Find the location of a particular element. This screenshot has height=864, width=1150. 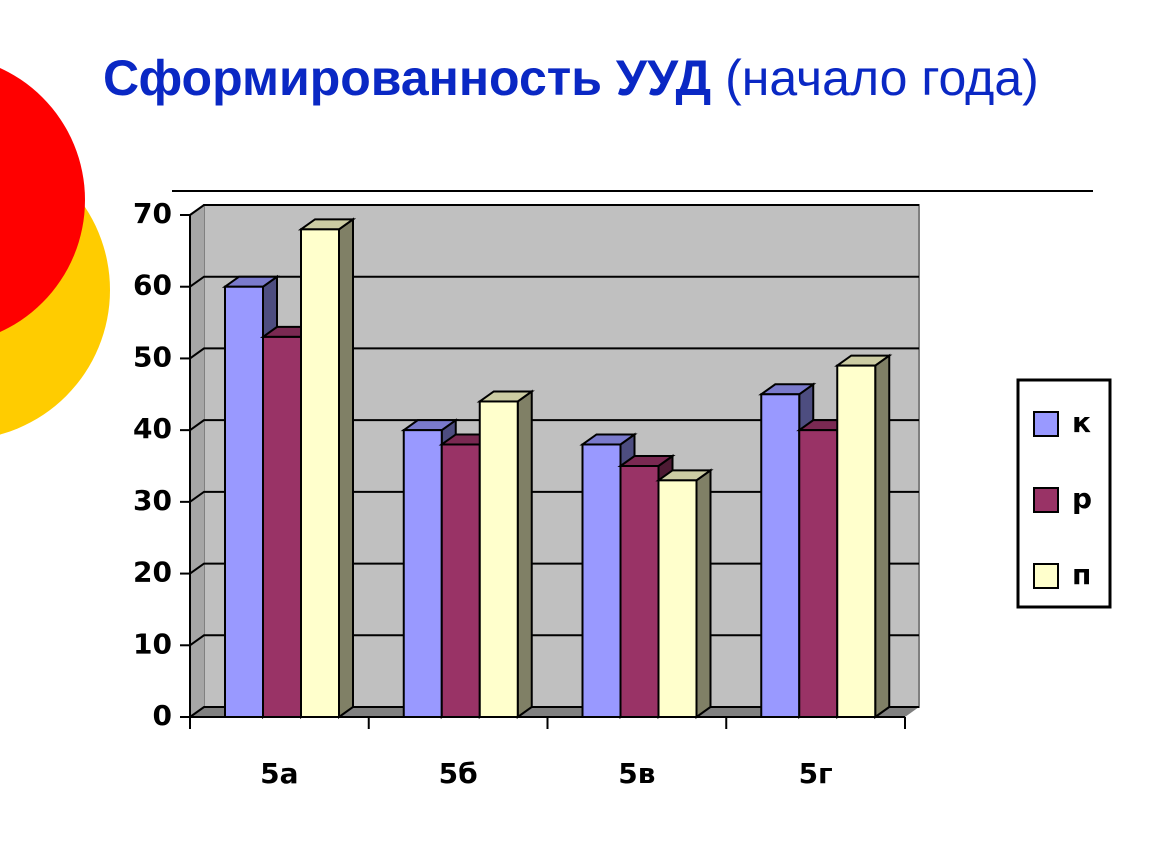

y-tick-label: 20 is located at coordinates (152, 572).